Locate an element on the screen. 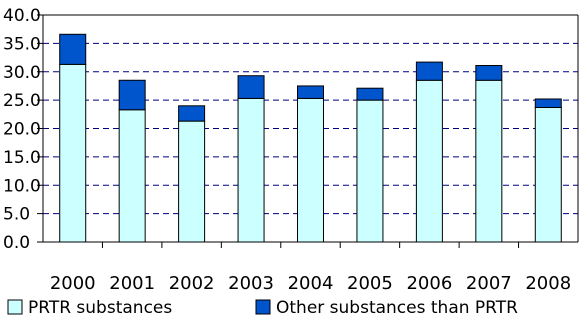  y-tick-label: 30.0 is located at coordinates (22, 73).